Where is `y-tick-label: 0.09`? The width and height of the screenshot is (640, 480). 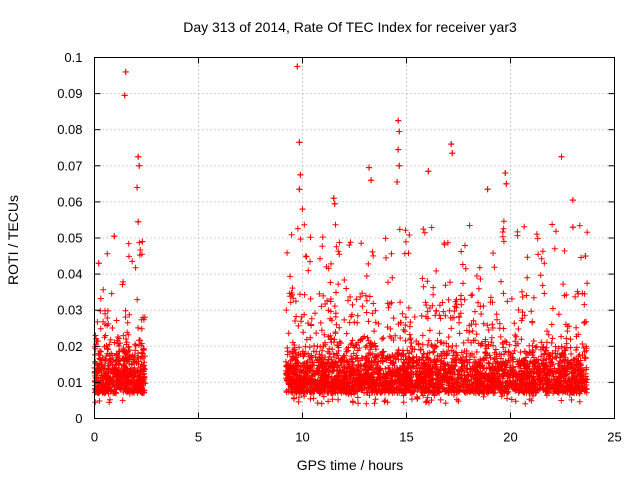 y-tick-label: 0.09 is located at coordinates (69, 93).